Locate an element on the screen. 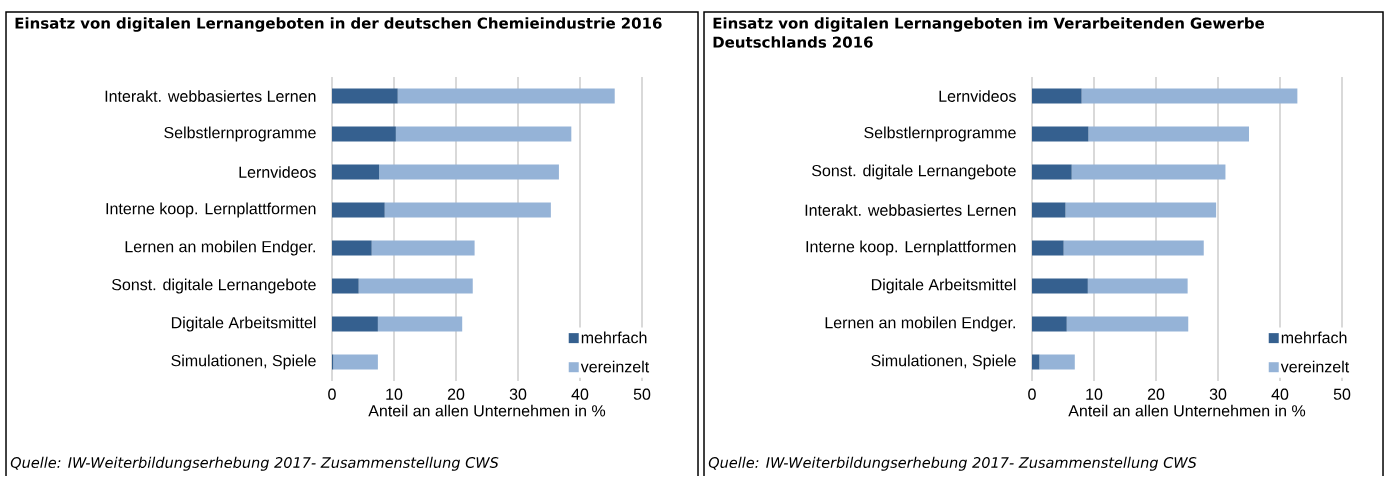  chart-title: Einsatz von digitalen Lernangeboten im Verarbeitenden Gewerbe Deutschlands 2016 is located at coordinates (989, 32).